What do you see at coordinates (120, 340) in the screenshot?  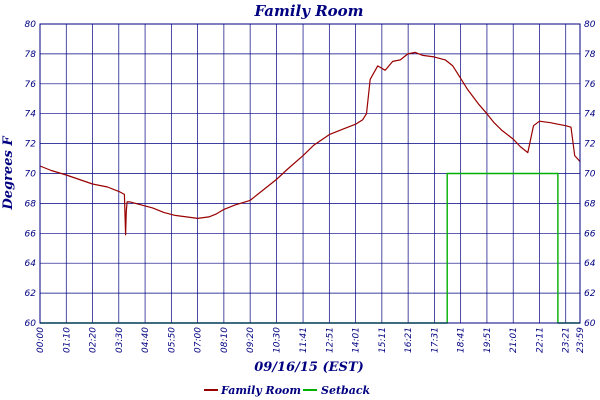 I see `x-tick-label: 03:30` at bounding box center [120, 340].